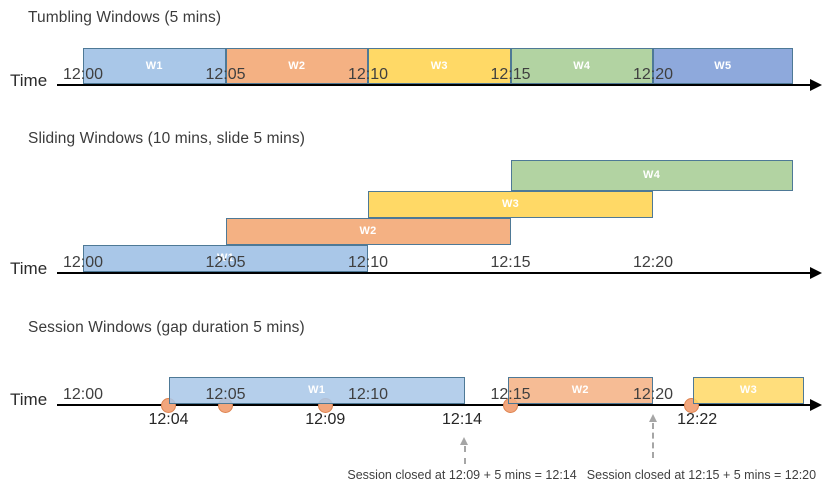 Image resolution: width=829 pixels, height=498 pixels. I want to click on window-bar-w5: W5, so click(723, 66).